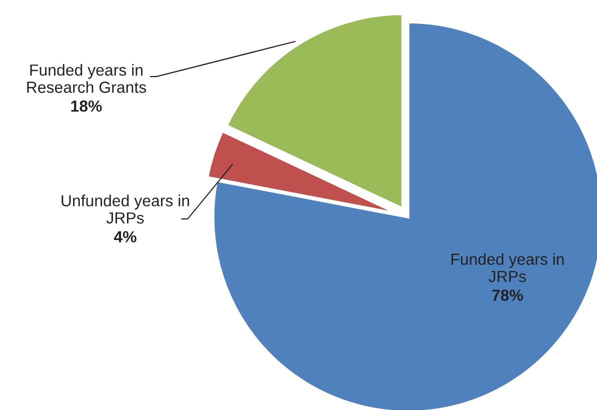 The image size is (597, 410). Describe the element at coordinates (126, 209) in the screenshot. I see `slice-label: Unfunded years in JRPs` at that location.